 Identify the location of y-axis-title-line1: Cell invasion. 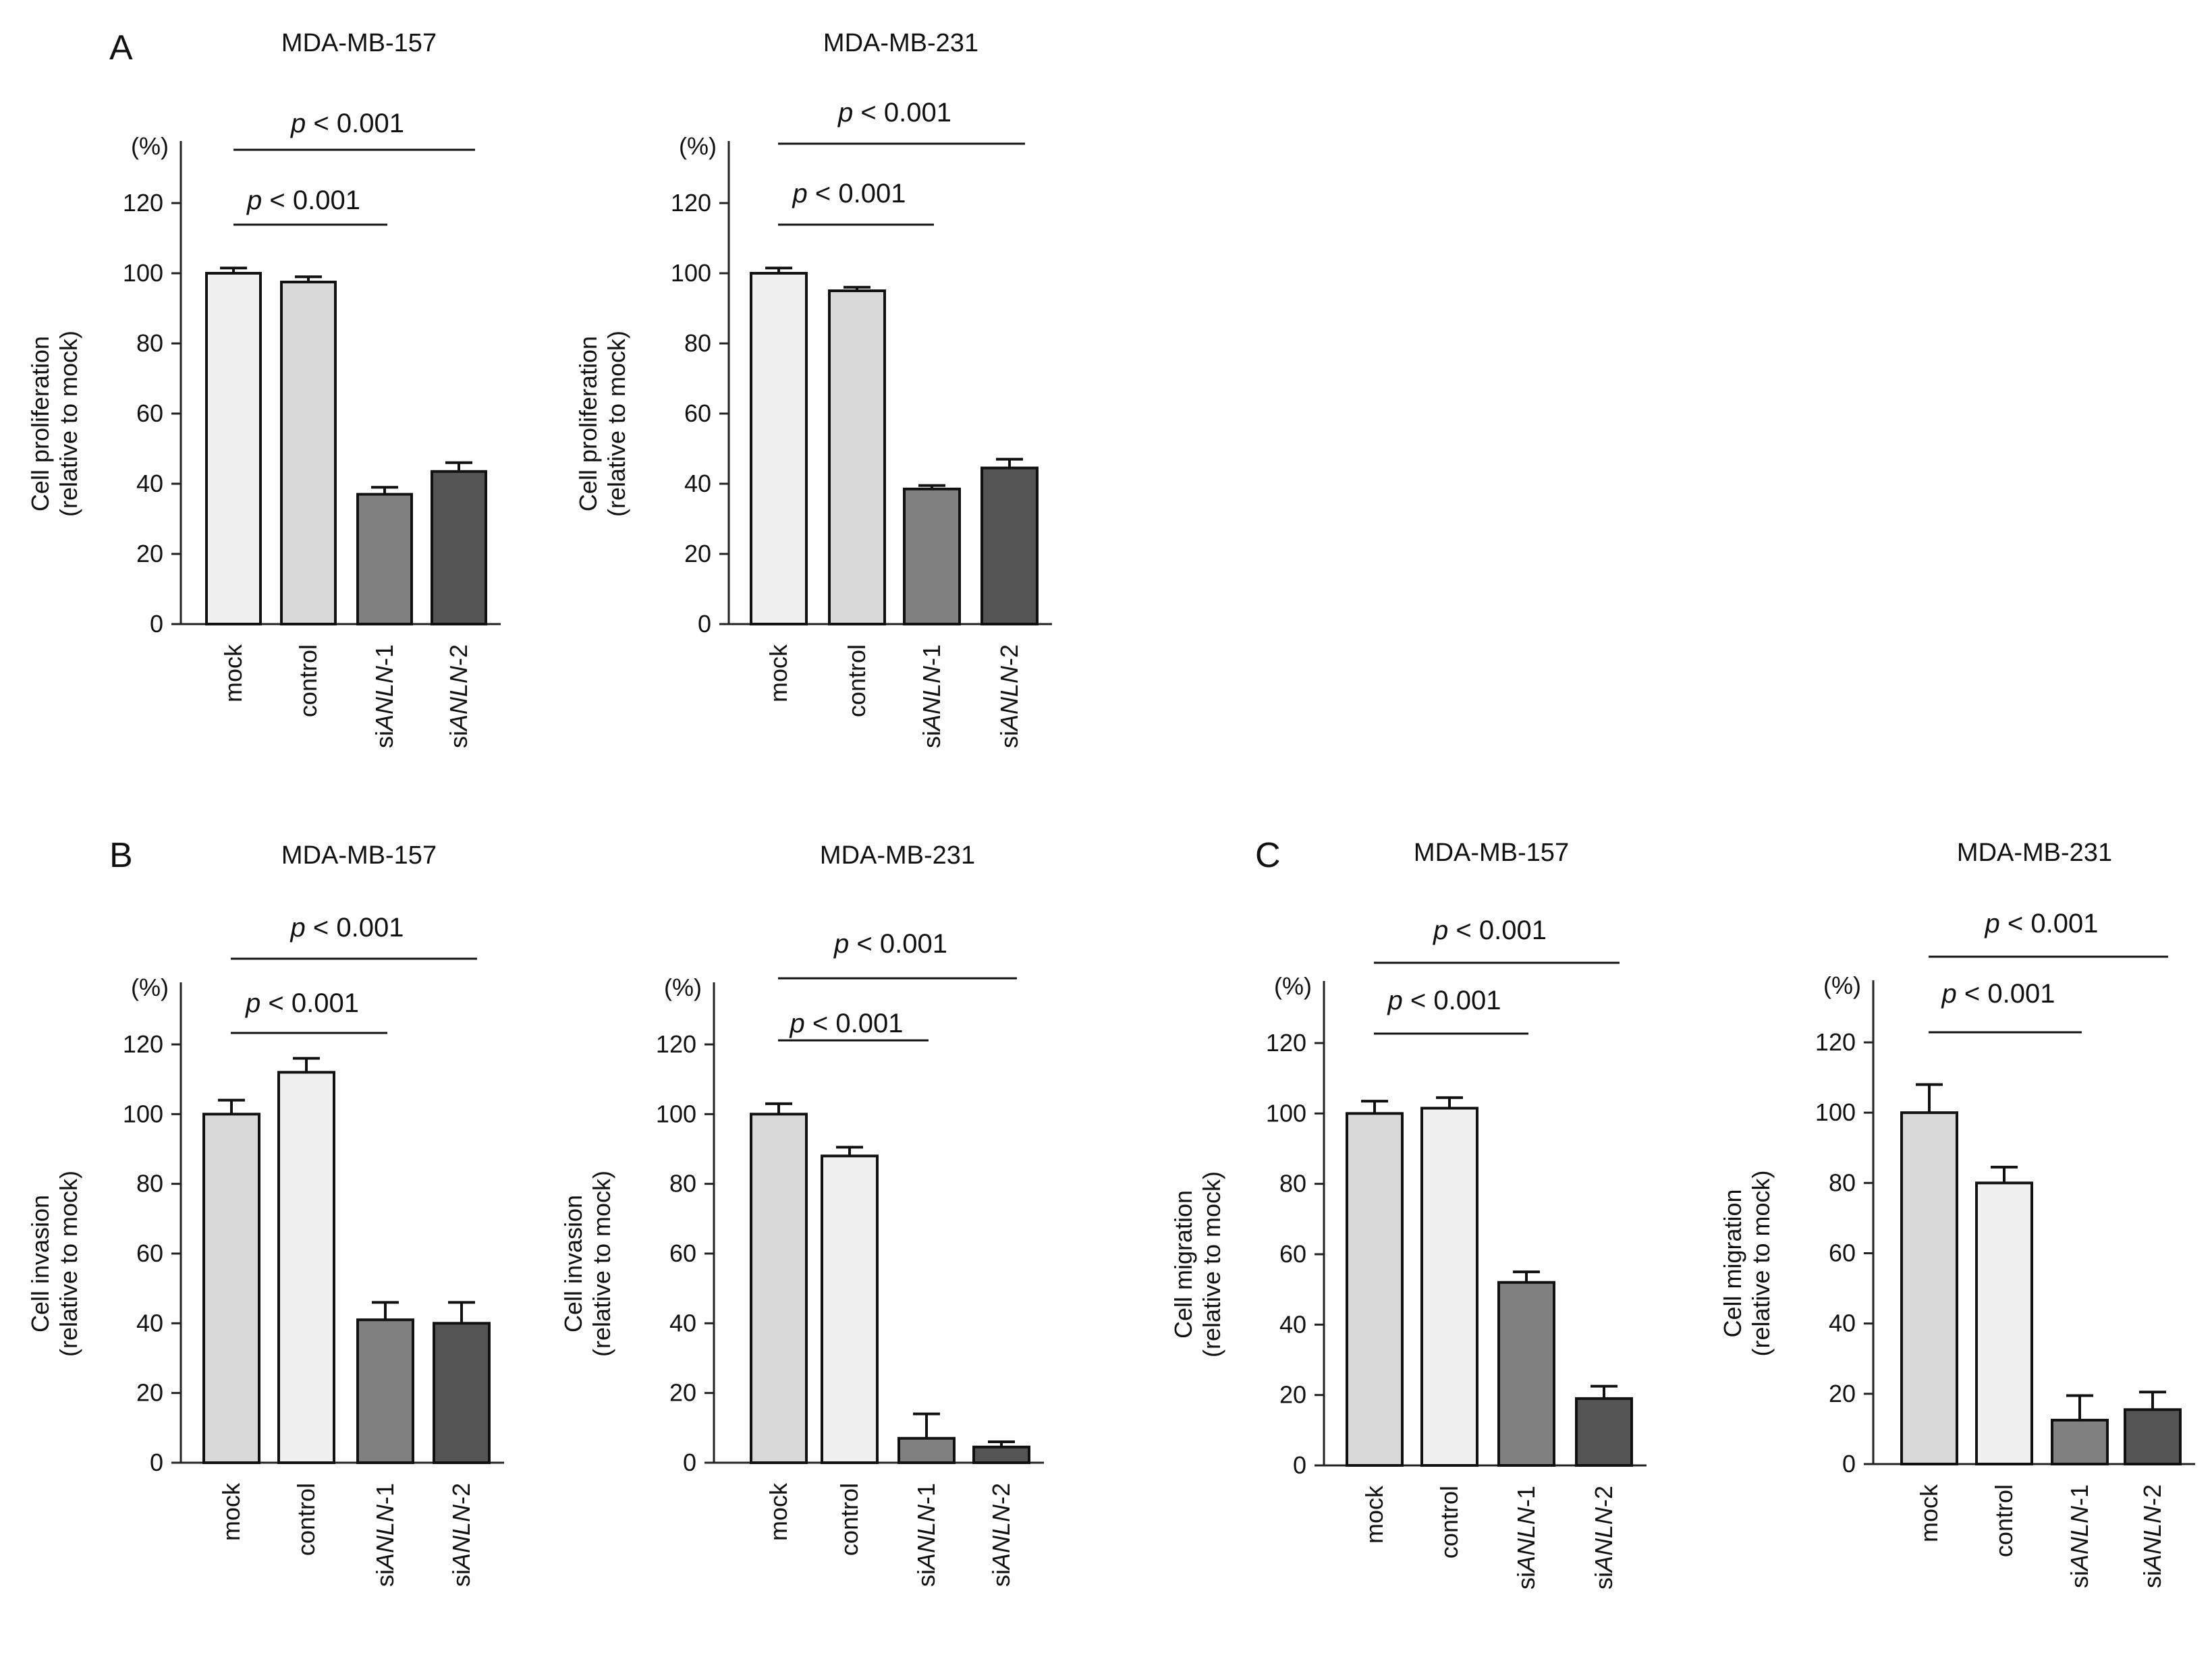
(40, 1264).